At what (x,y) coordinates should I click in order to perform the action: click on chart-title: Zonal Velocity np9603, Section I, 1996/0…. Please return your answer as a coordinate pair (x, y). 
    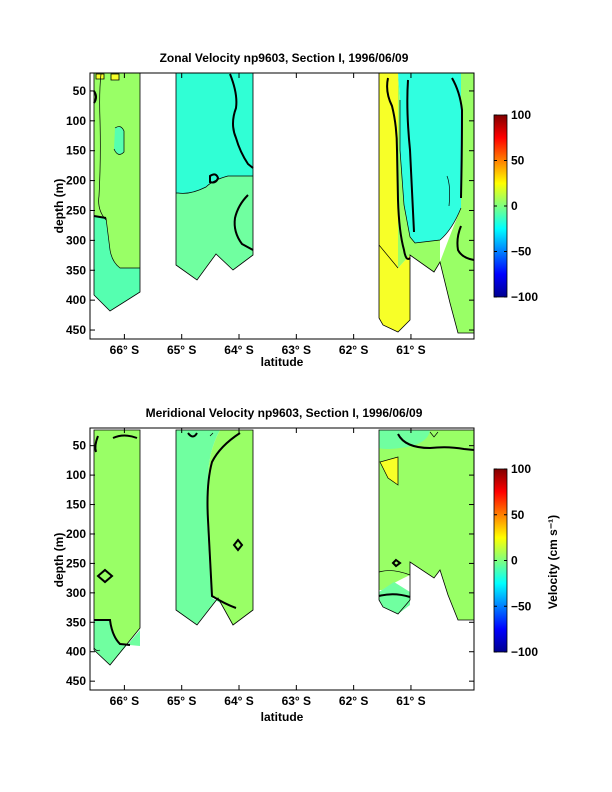
    Looking at the image, I should click on (284, 58).